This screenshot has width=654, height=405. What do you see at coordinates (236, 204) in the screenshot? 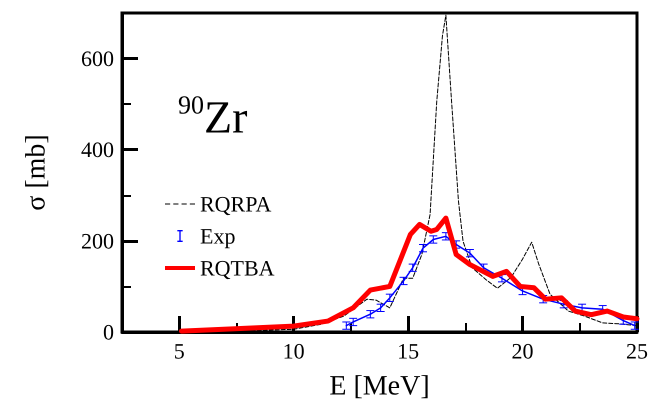
I see `legend-label: RQRPA` at bounding box center [236, 204].